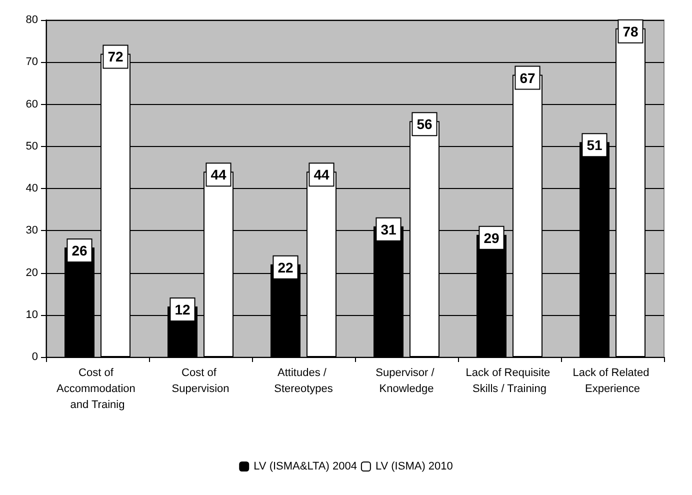 The image size is (692, 495). I want to click on legend-label: LV (ISMA) 2010, so click(414, 466).